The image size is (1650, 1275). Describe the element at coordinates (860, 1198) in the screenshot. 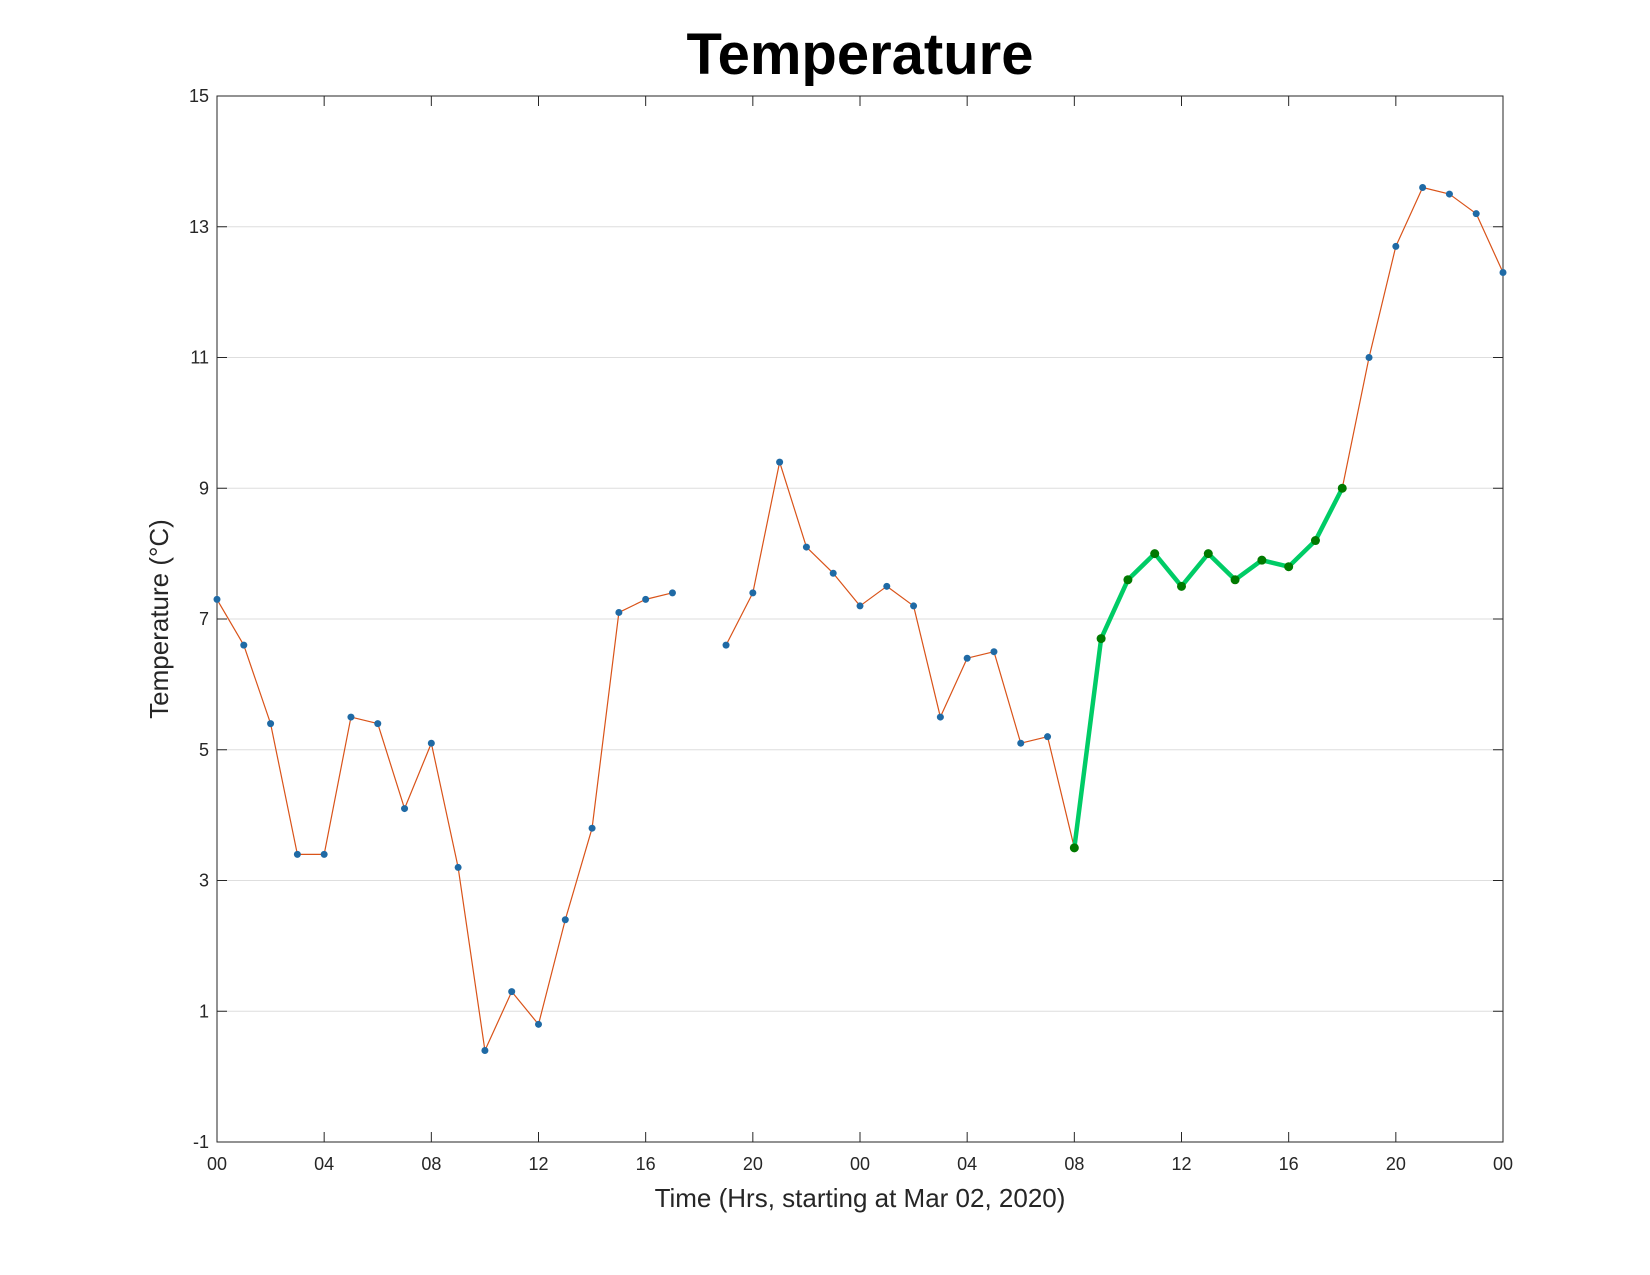

I see `x-axis-label: Time (Hrs, starting at Mar 02, 2020)` at that location.